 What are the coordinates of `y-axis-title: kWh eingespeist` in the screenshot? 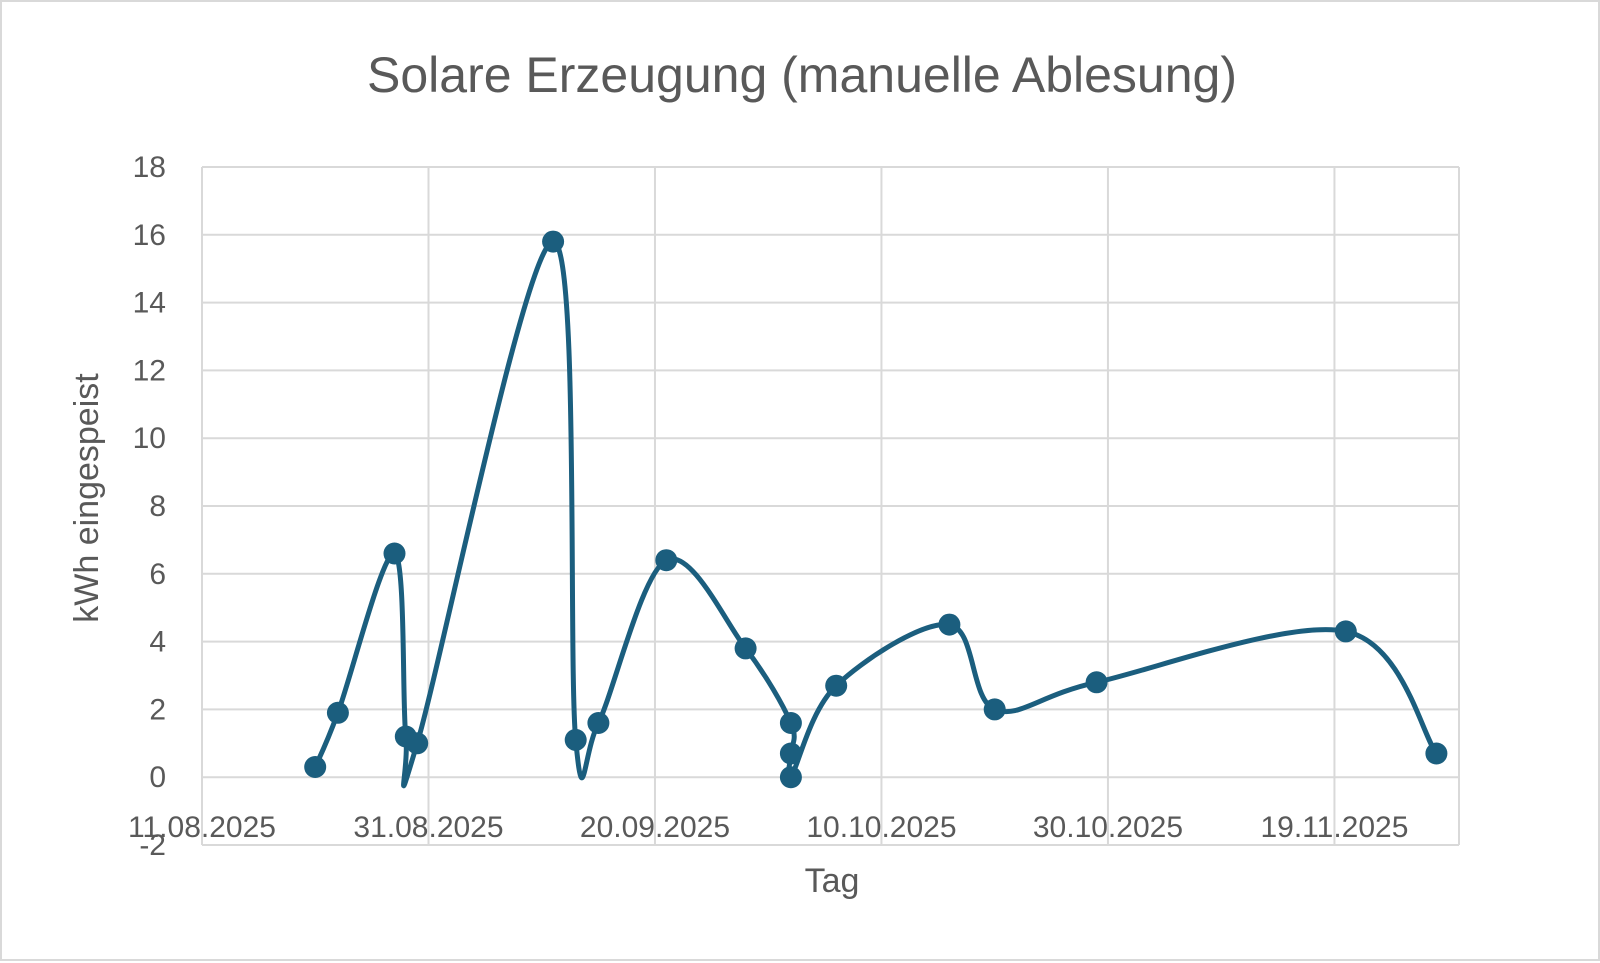 It's located at (87, 498).